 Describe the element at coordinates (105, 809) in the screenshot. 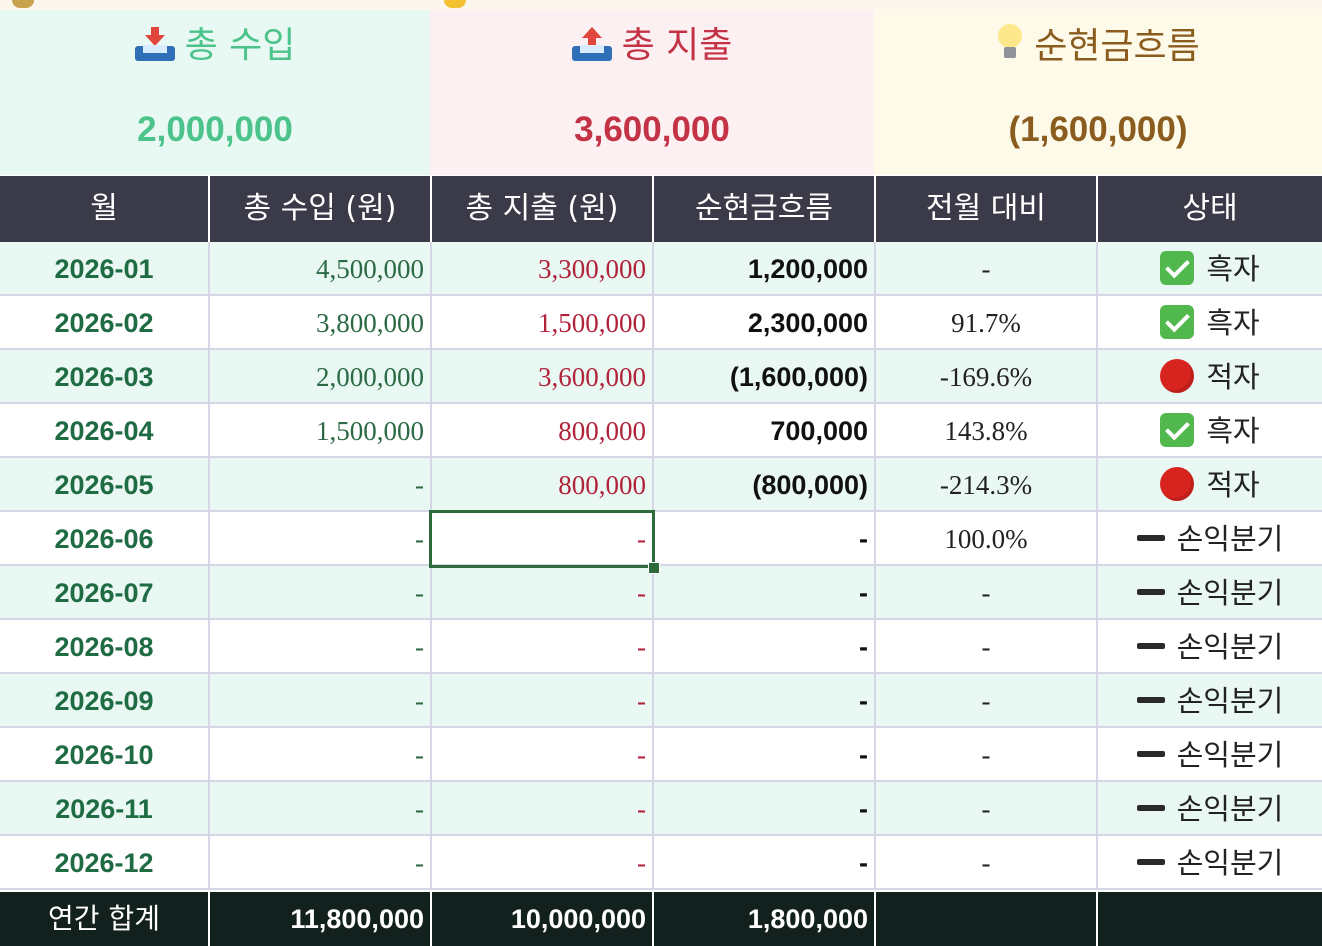

I see `month-cell: 2026-11` at that location.